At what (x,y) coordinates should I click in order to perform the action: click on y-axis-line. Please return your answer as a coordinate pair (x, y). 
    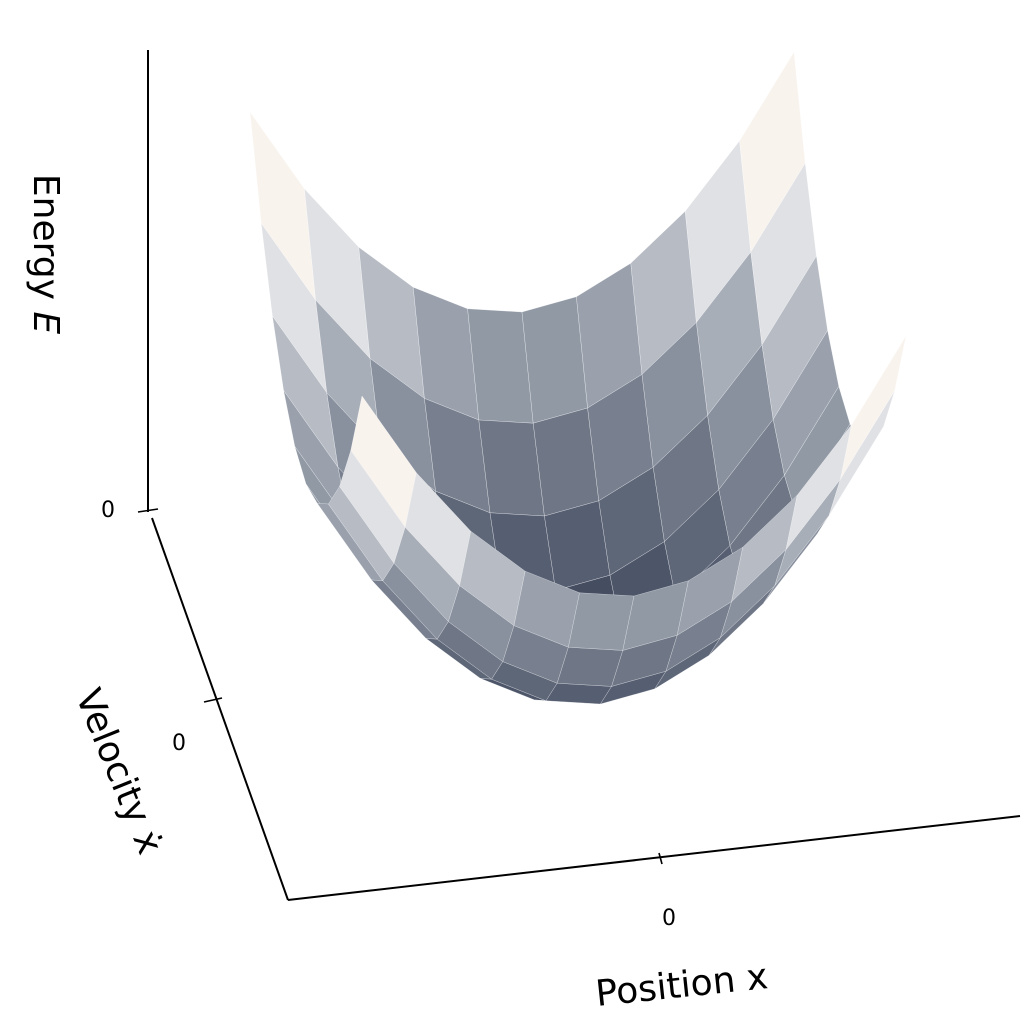
    Looking at the image, I should click on (220, 709).